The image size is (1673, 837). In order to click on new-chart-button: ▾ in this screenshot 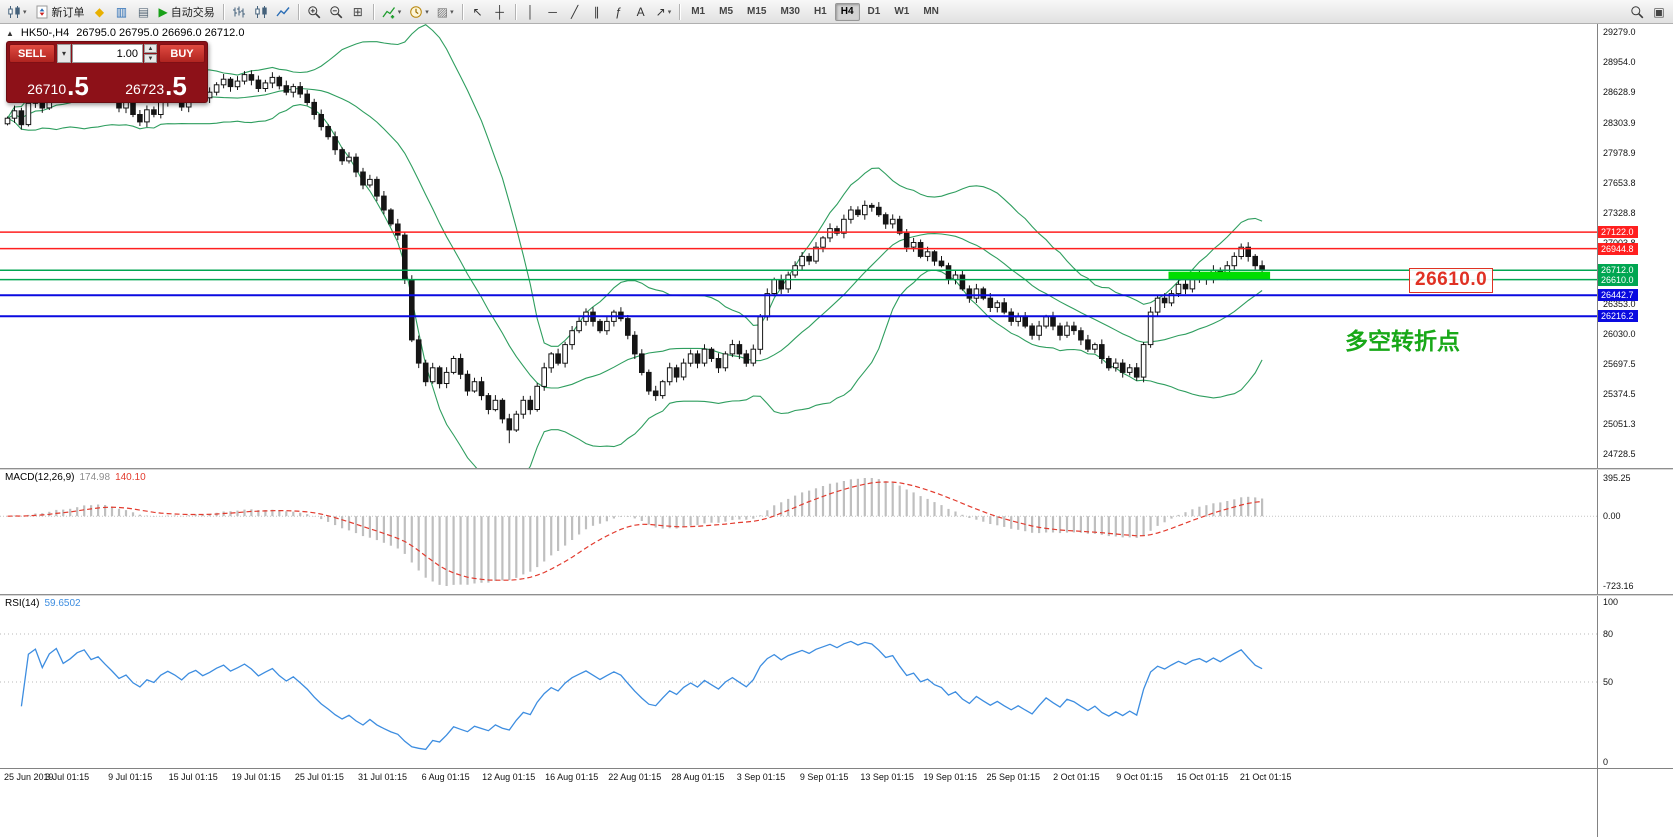, I will do `click(17, 12)`.